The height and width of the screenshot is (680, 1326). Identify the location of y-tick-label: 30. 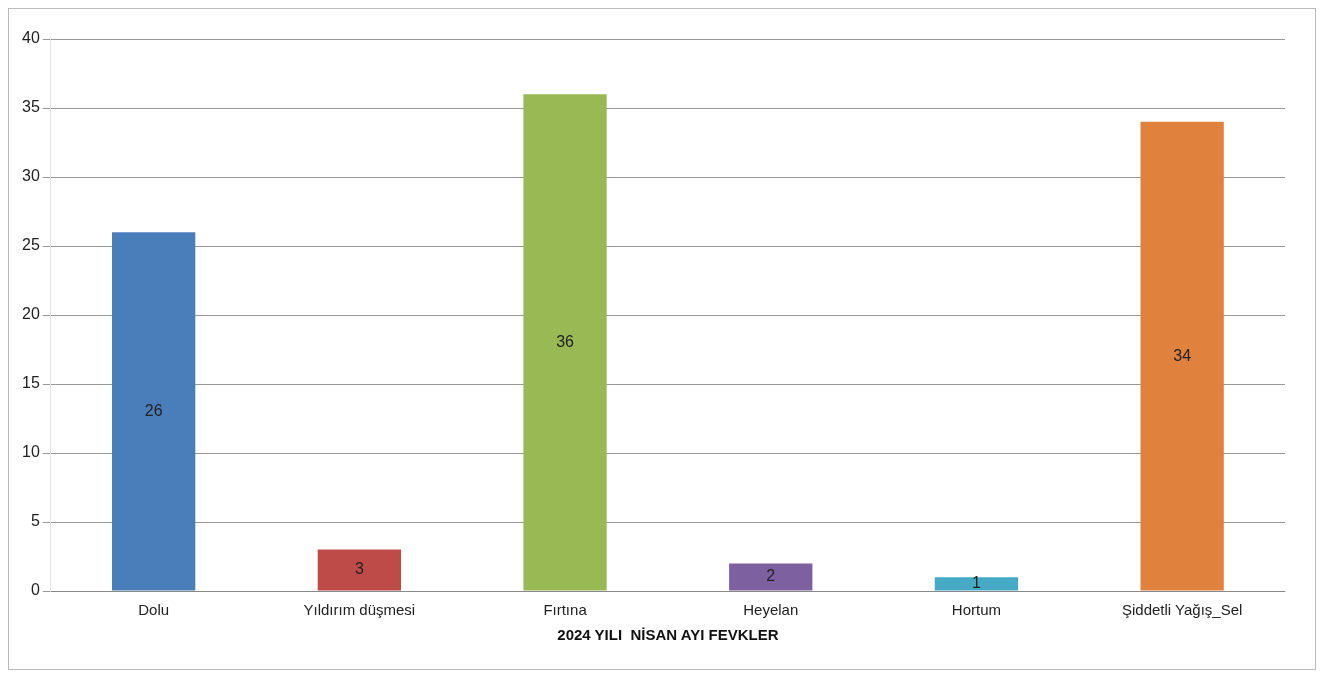
(31, 176).